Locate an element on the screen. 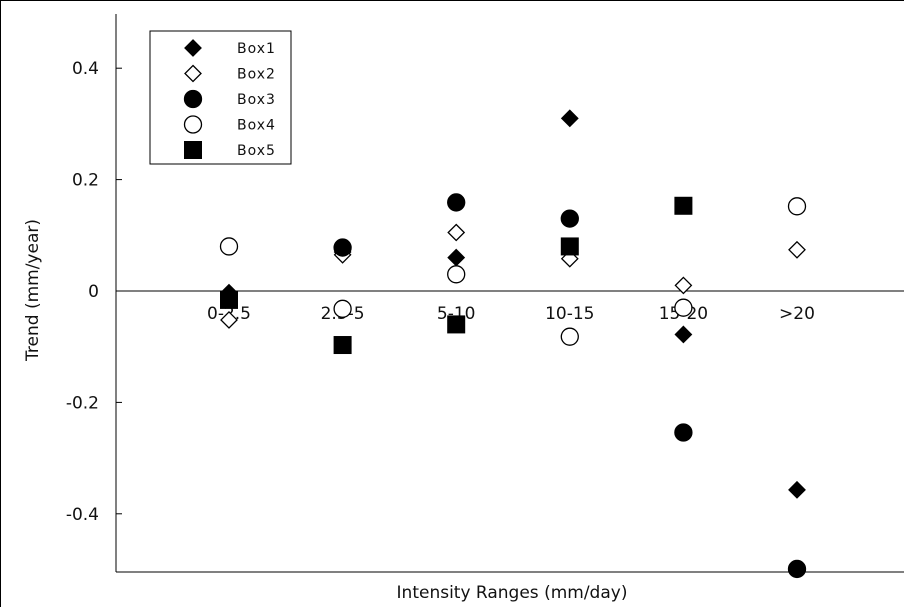  legend-marker-box1 is located at coordinates (193, 48).